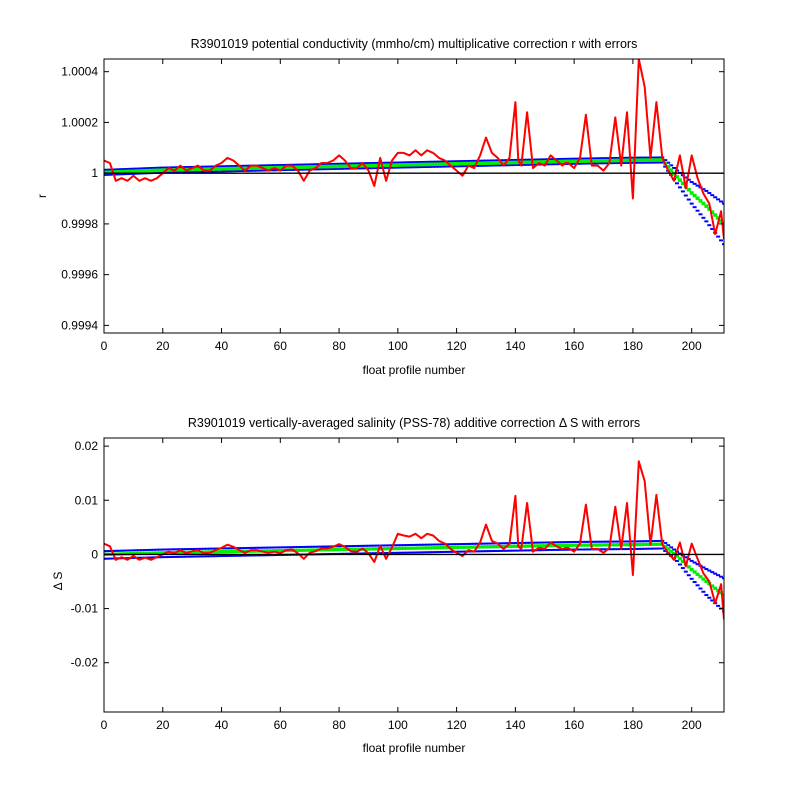 This screenshot has width=800, height=800. I want to click on y-tick-label: 0.9998, so click(79, 224).